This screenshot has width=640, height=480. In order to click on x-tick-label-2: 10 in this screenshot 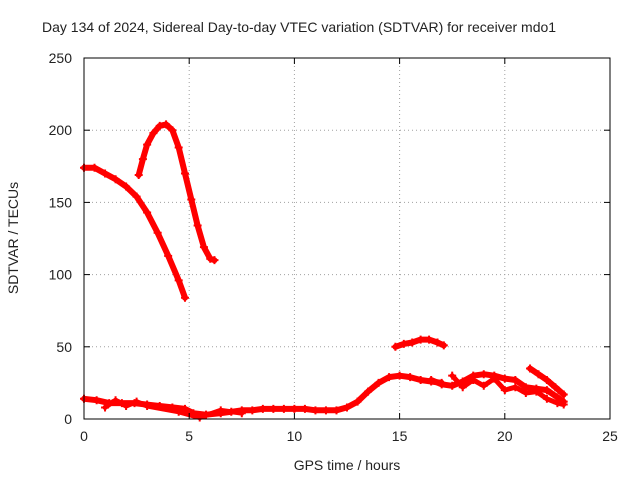, I will do `click(295, 436)`.